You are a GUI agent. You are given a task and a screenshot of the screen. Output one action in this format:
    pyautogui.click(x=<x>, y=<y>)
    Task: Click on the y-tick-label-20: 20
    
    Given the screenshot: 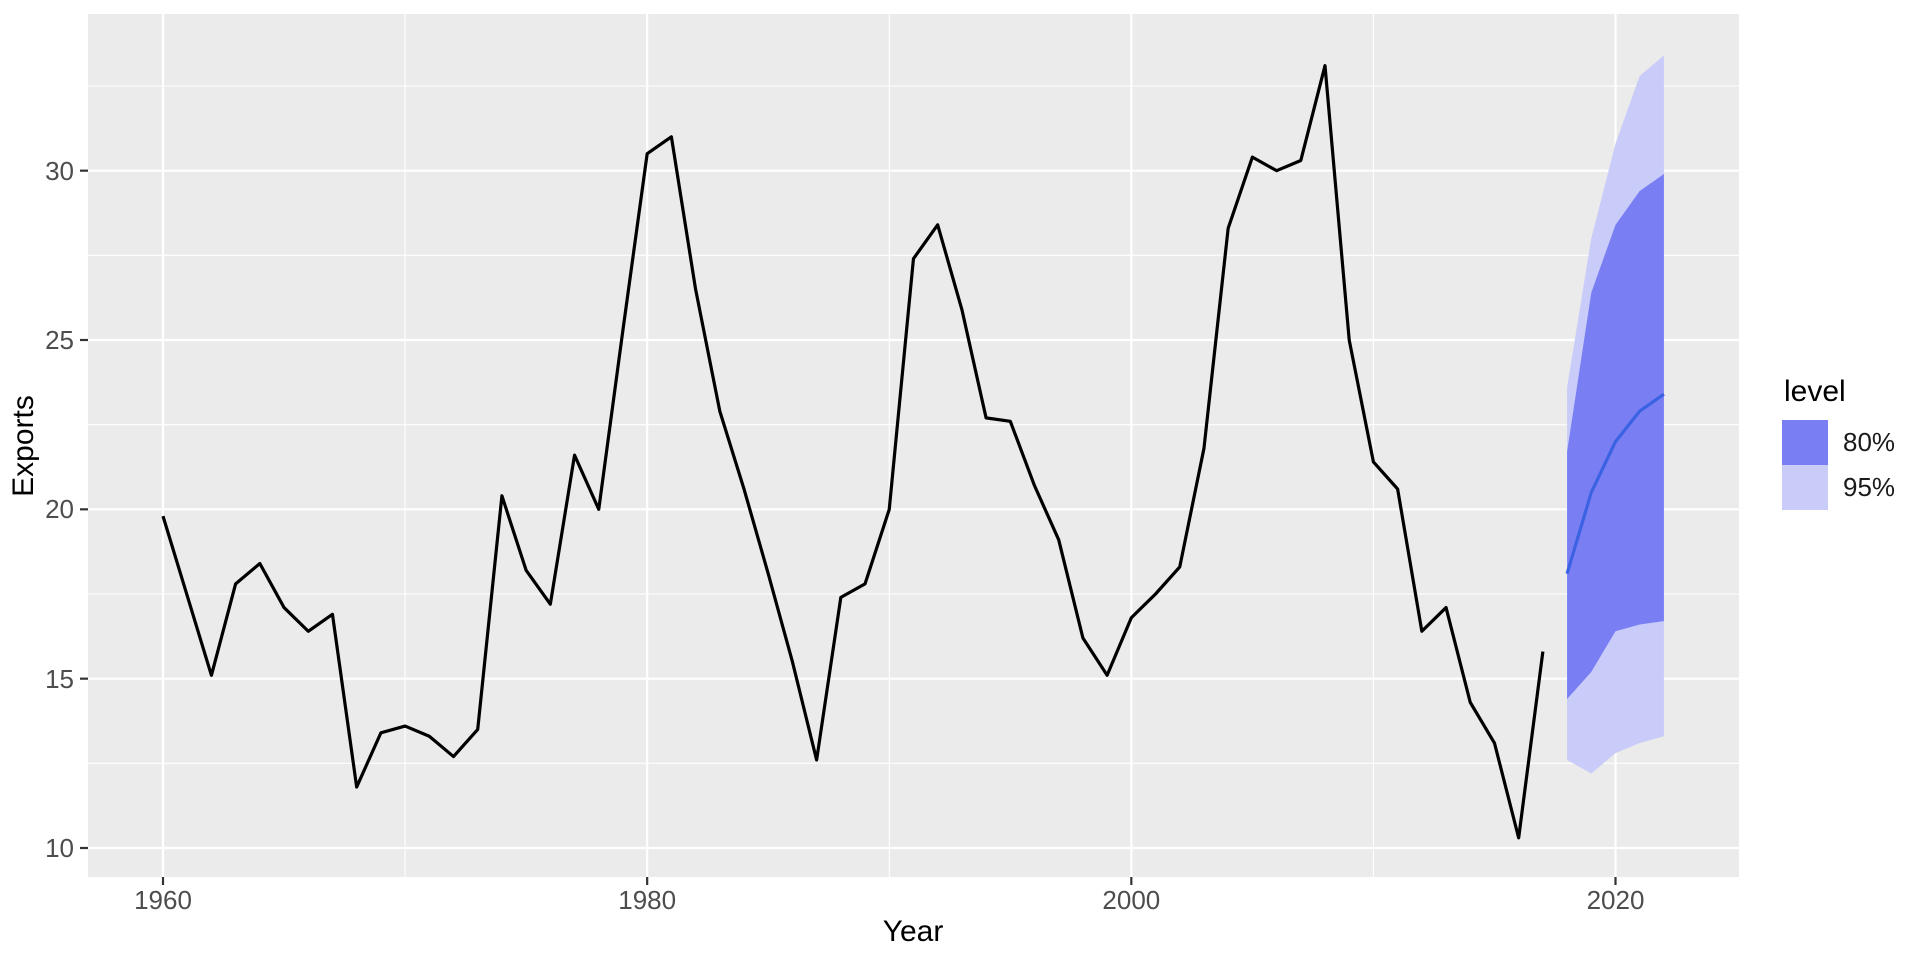 What is the action you would take?
    pyautogui.click(x=59, y=509)
    